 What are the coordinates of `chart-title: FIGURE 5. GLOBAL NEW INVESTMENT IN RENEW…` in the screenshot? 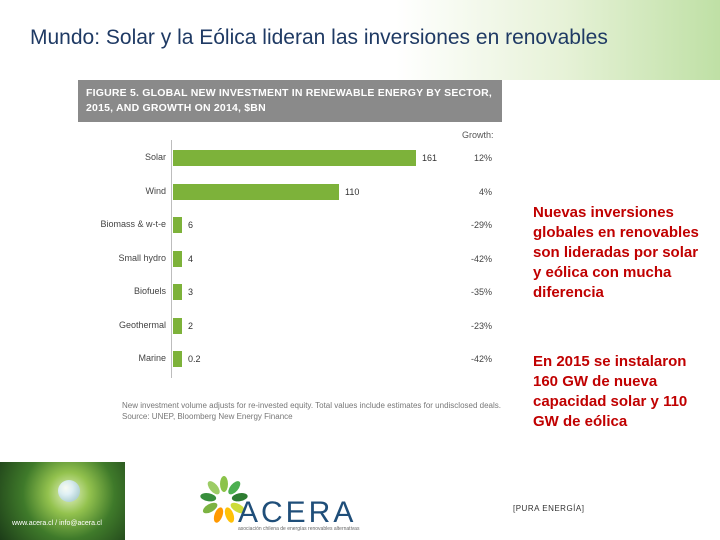 It's located at (289, 100).